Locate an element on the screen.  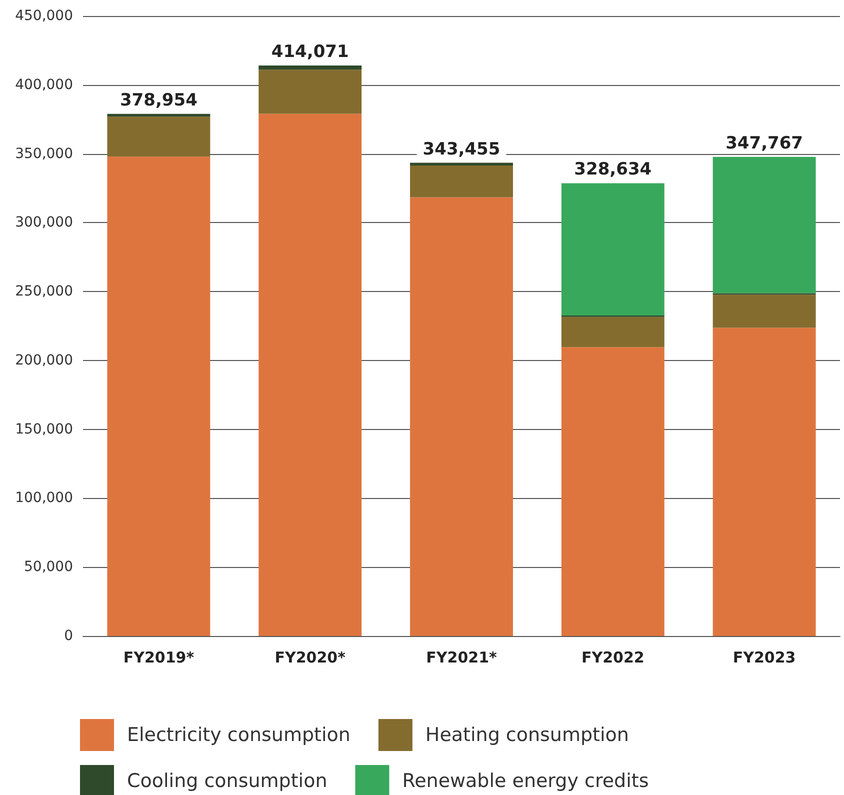
x-tick-label: FY2019* is located at coordinates (158, 657).